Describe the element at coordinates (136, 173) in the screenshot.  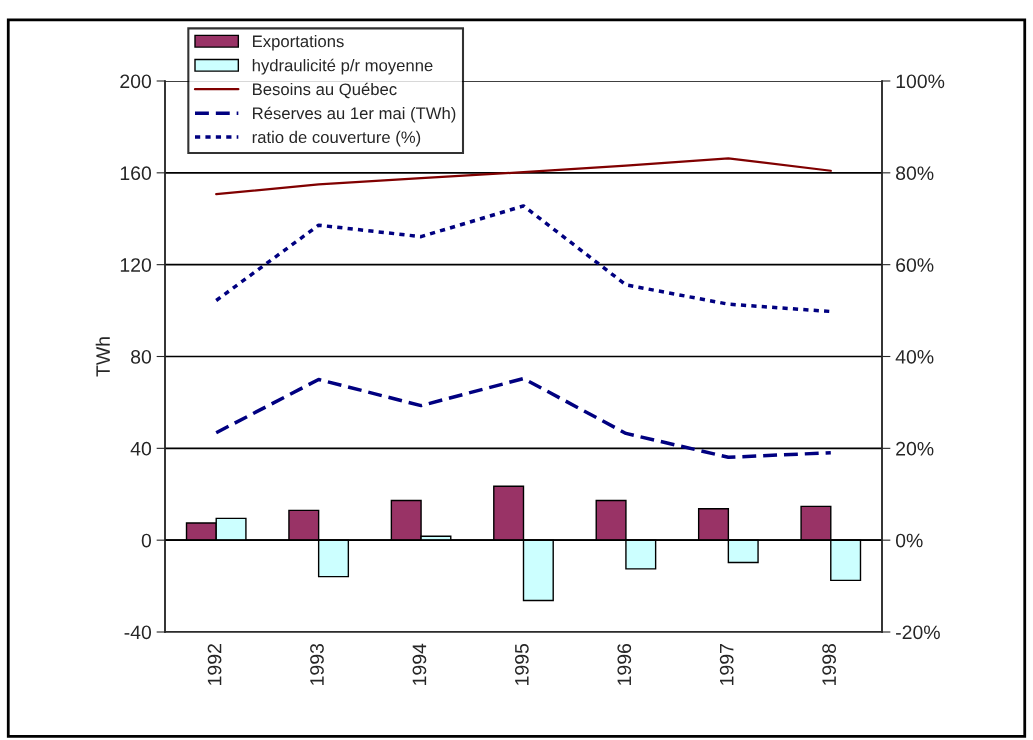
I see `y-tick-label: 160` at that location.